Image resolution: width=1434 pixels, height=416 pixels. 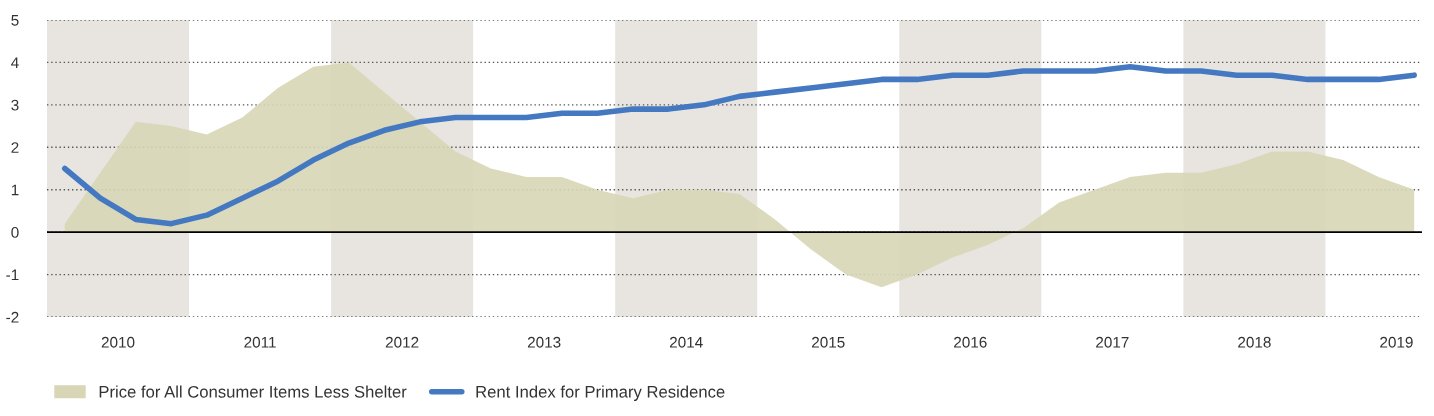 I want to click on y-tick-label: 1, so click(x=15, y=190).